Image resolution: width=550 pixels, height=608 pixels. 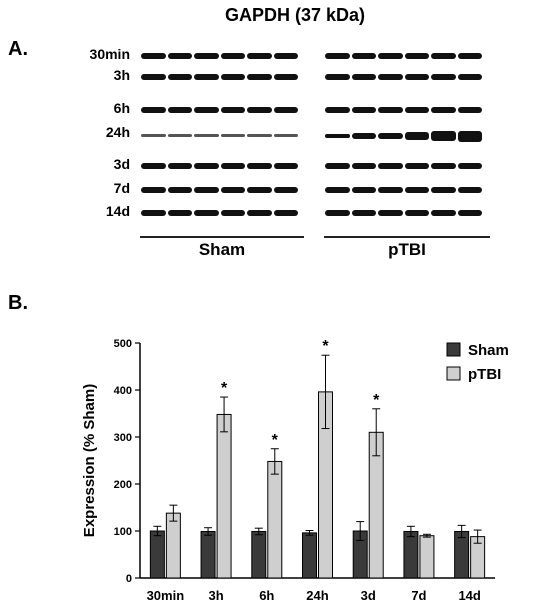 I want to click on x-tick-label: 3d, so click(x=368, y=595).